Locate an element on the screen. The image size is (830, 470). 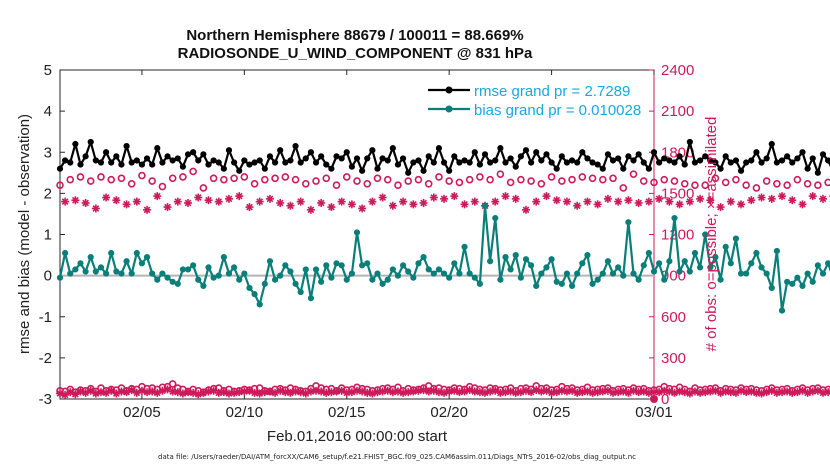
right-tick-label: 1200 is located at coordinates (677, 235).